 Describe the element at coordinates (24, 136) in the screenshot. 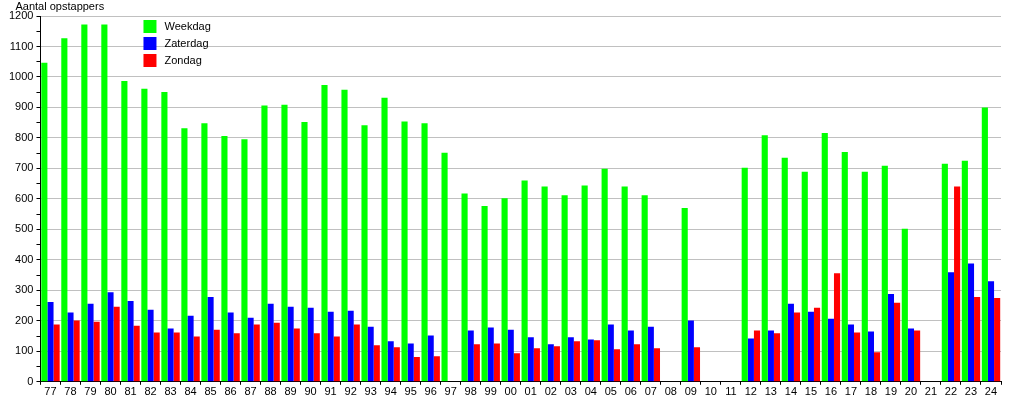

I see `y-tick-label: 800` at that location.